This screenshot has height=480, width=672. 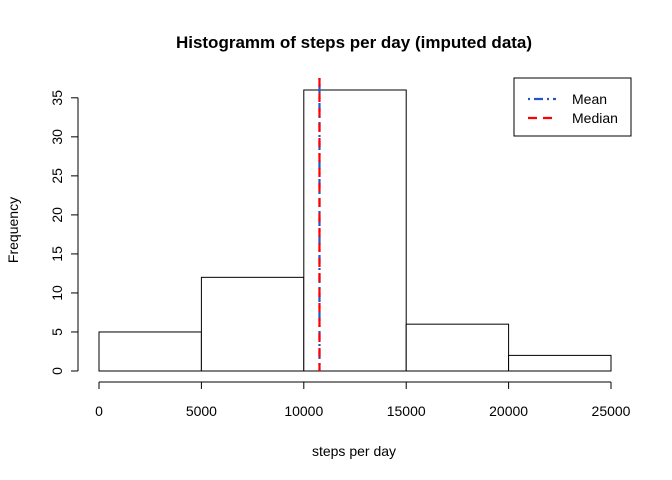 I want to click on legend-label-mean: Mean, so click(x=589, y=99).